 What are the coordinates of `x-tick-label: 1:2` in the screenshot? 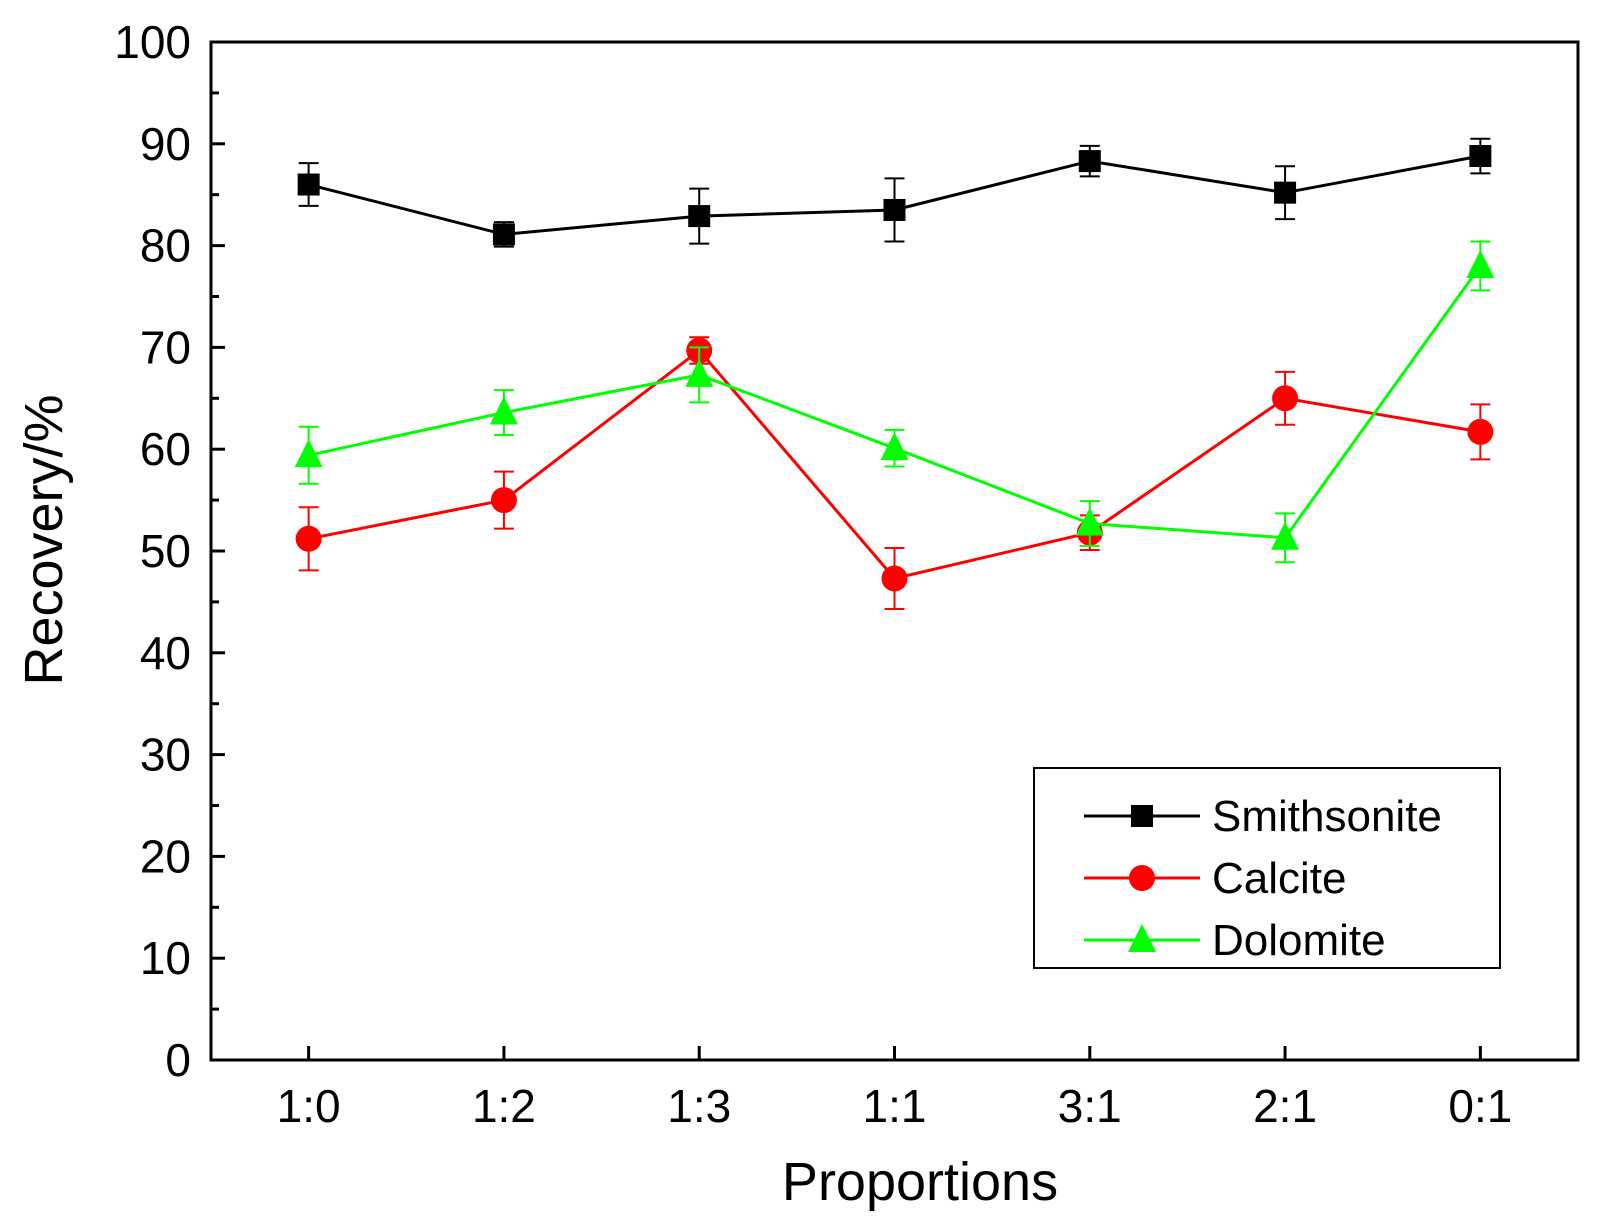 It's located at (504, 1106).